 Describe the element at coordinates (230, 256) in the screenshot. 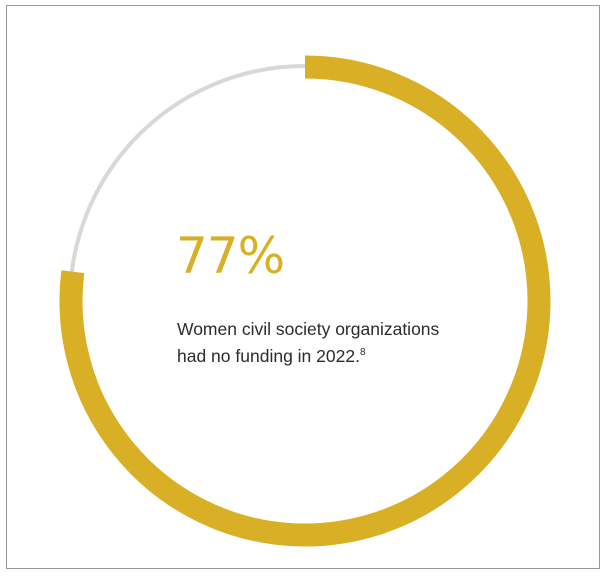

I see `percentage-value: 77%` at that location.